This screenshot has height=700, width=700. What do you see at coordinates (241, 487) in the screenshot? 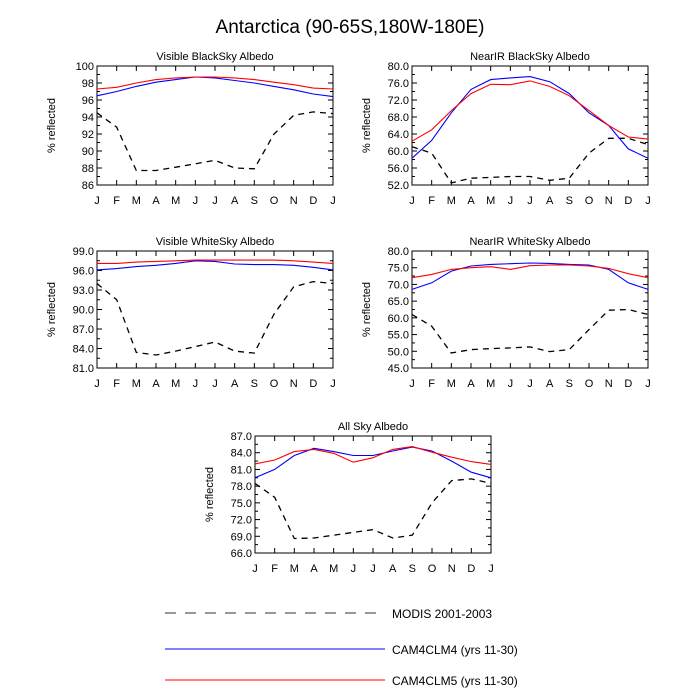
I see `y-tick-label: 78.0` at bounding box center [241, 487].